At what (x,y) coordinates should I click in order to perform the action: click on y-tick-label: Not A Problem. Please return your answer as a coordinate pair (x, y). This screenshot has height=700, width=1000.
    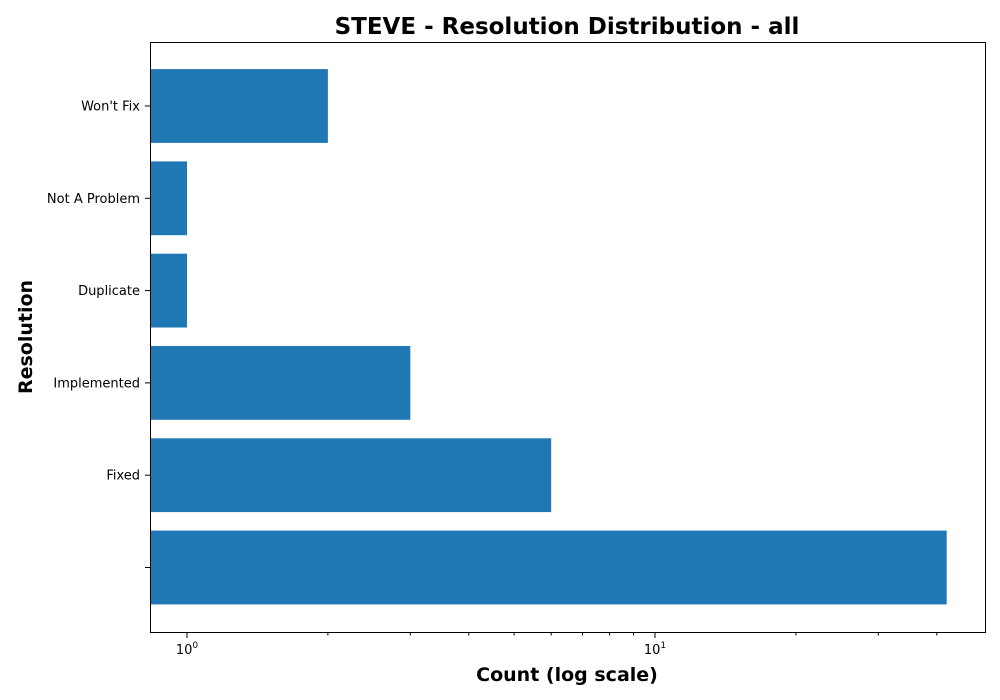
    Looking at the image, I should click on (93, 199).